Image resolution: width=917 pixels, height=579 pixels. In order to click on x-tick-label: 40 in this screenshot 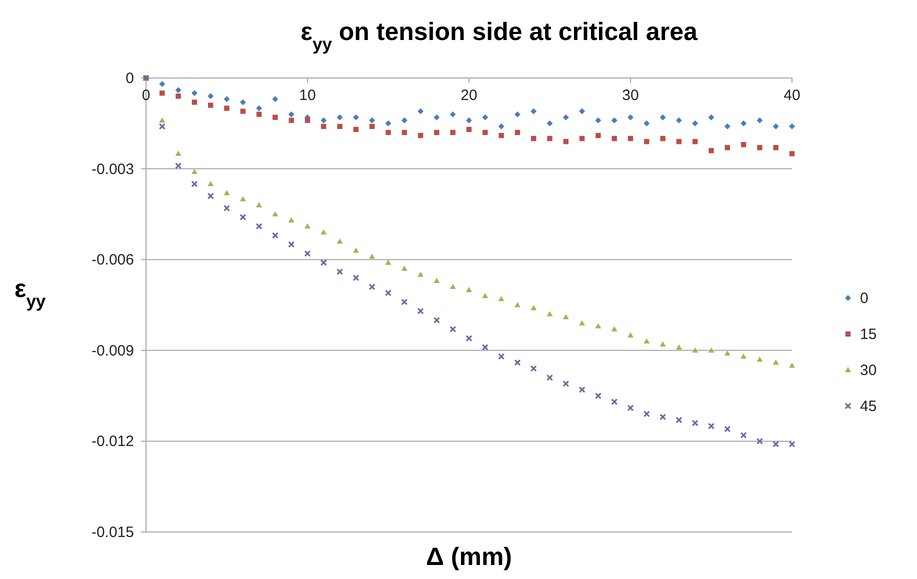, I will do `click(792, 95)`.